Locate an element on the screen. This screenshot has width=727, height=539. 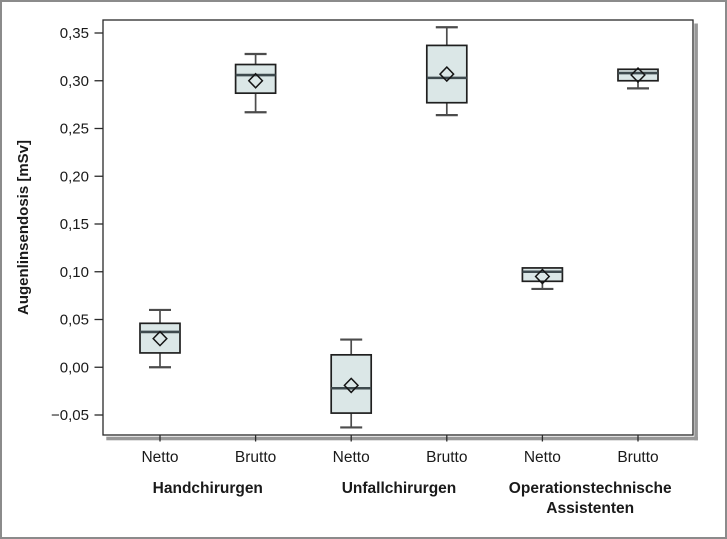
group-label: Unfallchirurgen is located at coordinates (399, 488).